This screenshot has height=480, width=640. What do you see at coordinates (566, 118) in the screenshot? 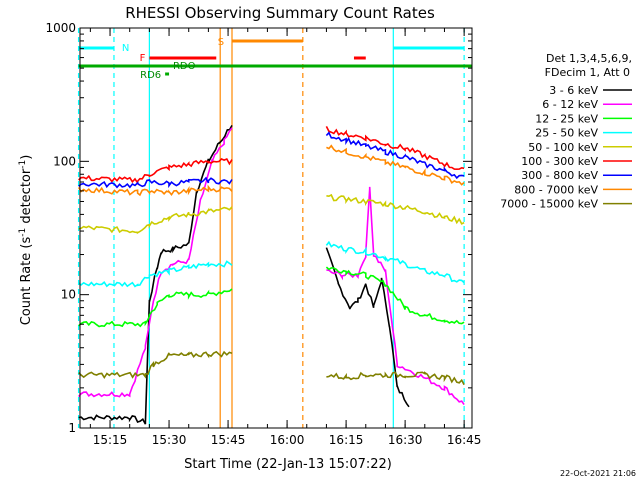
I see `legend-label-2: 12 - 25 keV` at bounding box center [566, 118].